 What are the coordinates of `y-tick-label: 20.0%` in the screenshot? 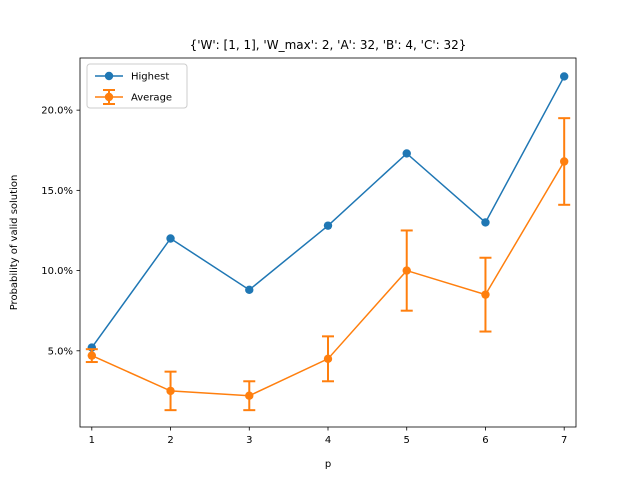 It's located at (57, 111).